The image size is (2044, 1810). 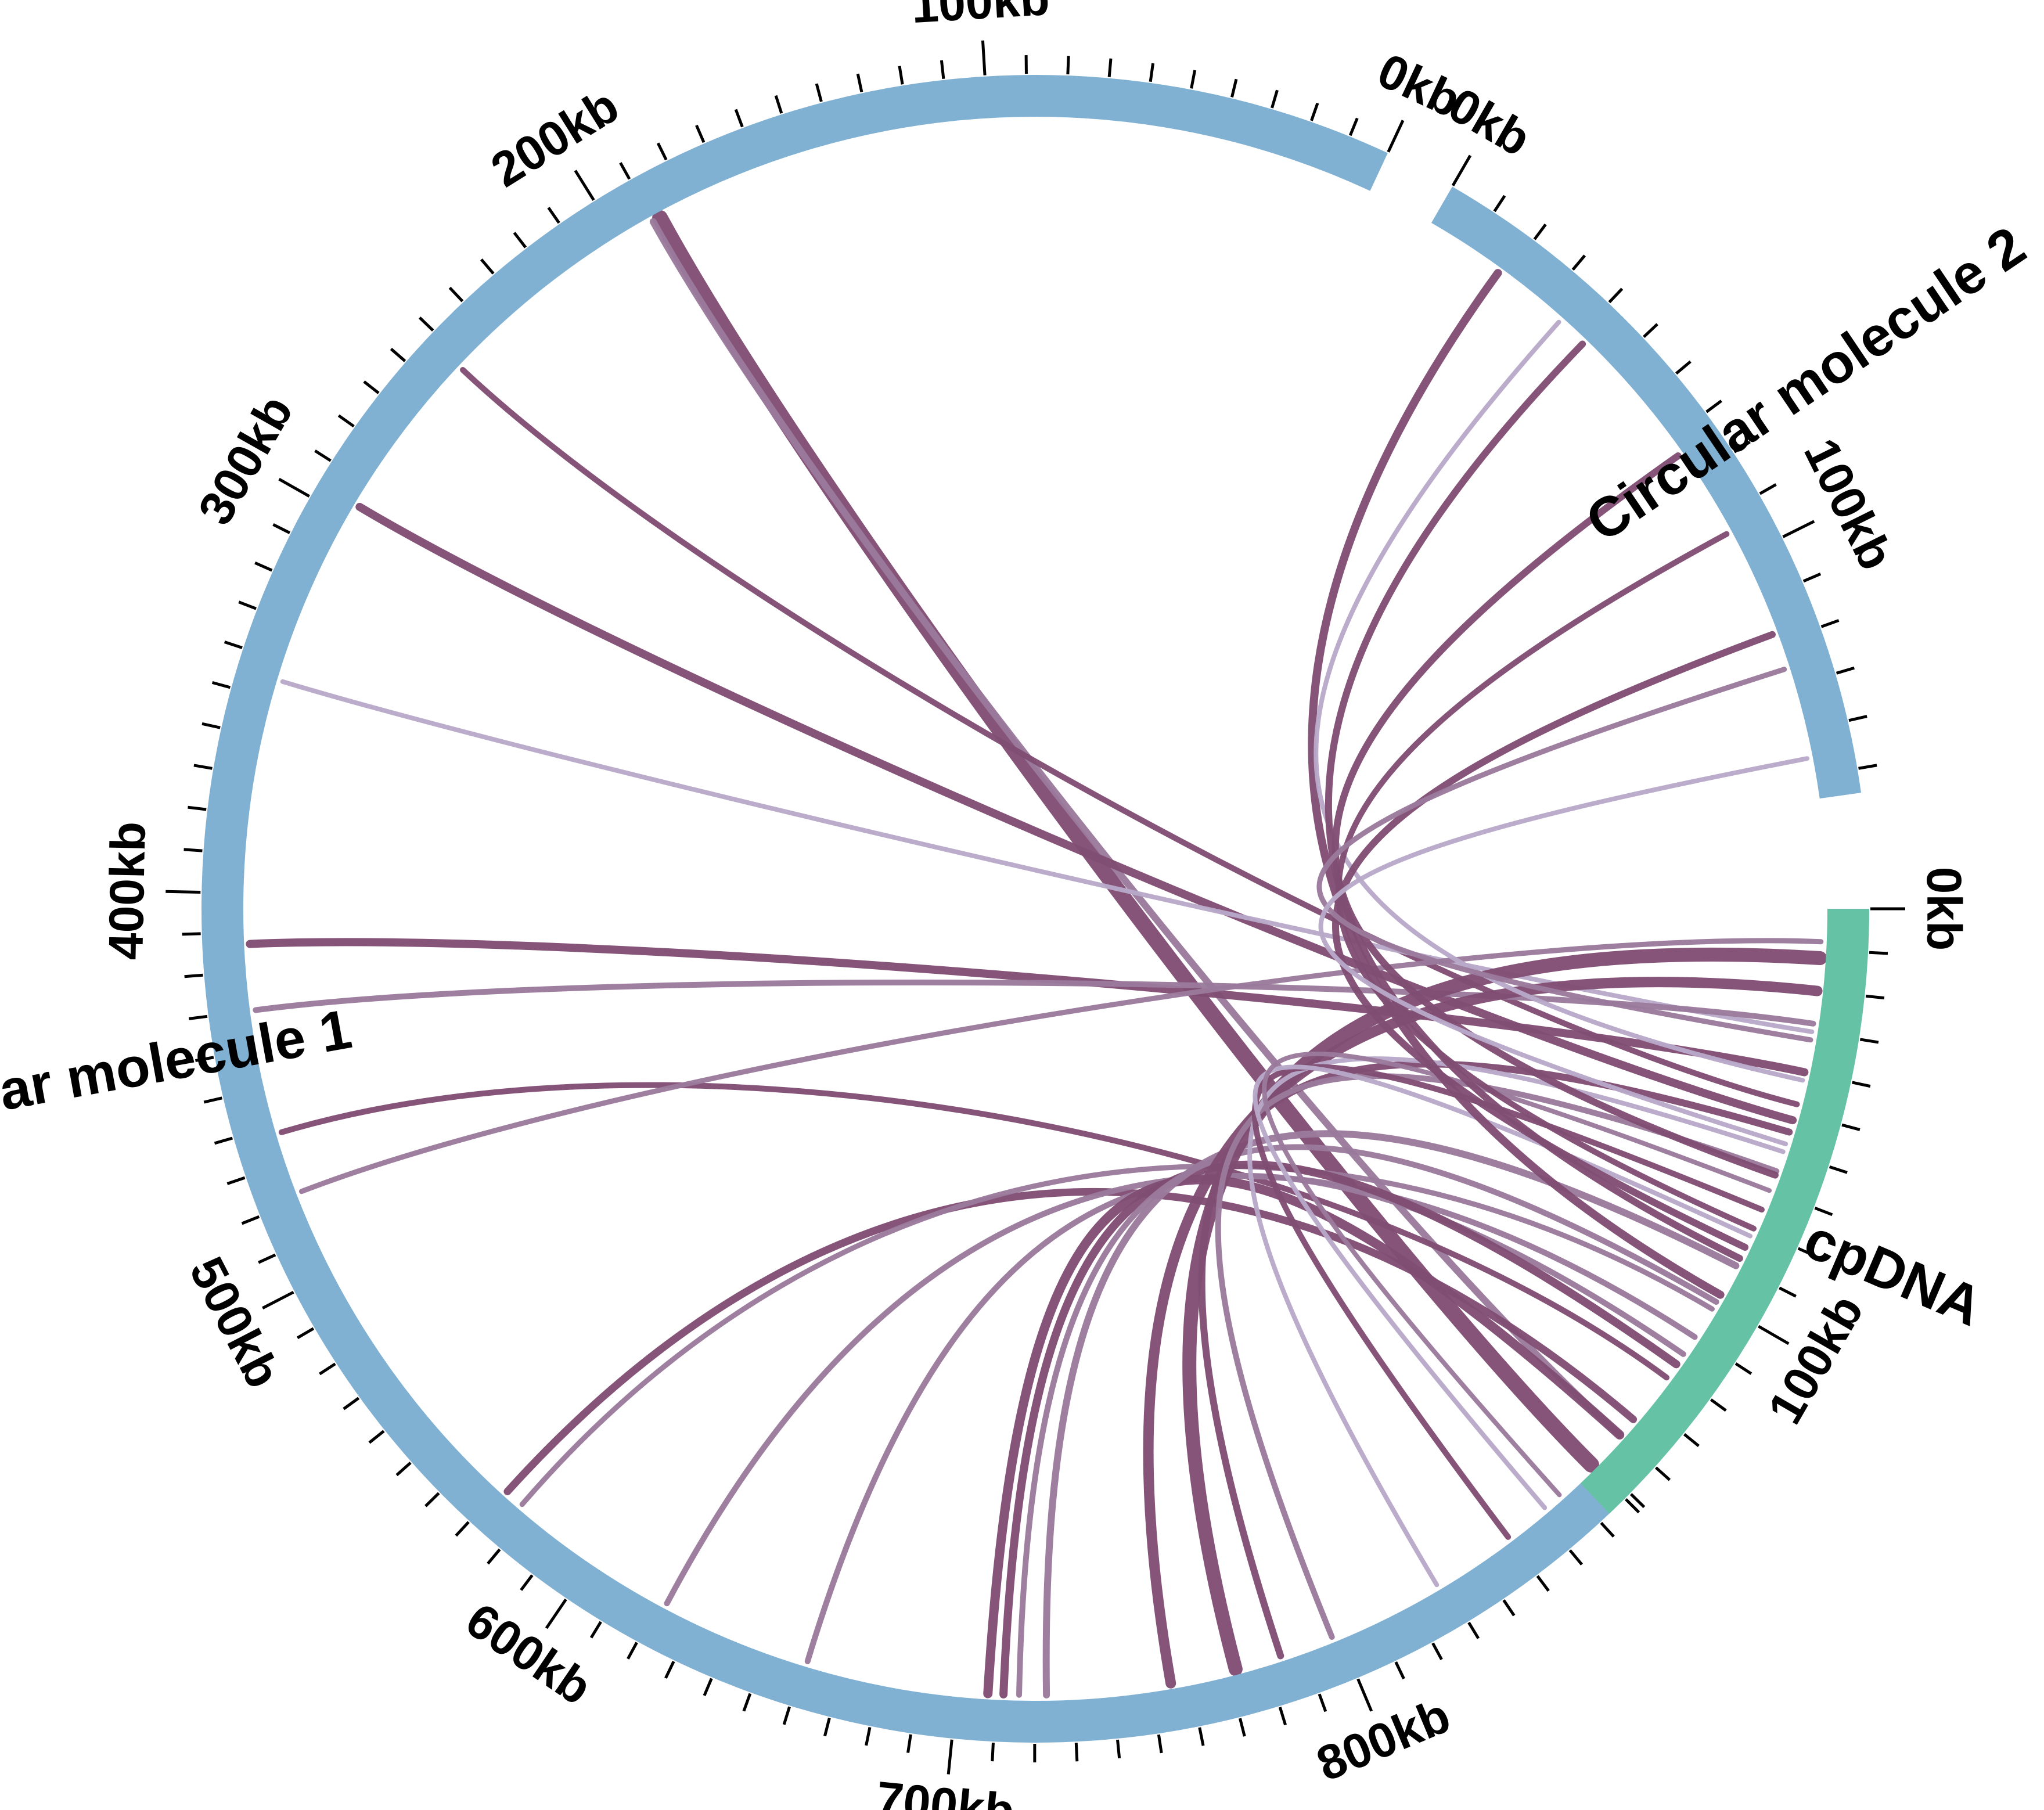 What do you see at coordinates (1724, 1211) in the screenshot?
I see `segment-arc-cpdna` at bounding box center [1724, 1211].